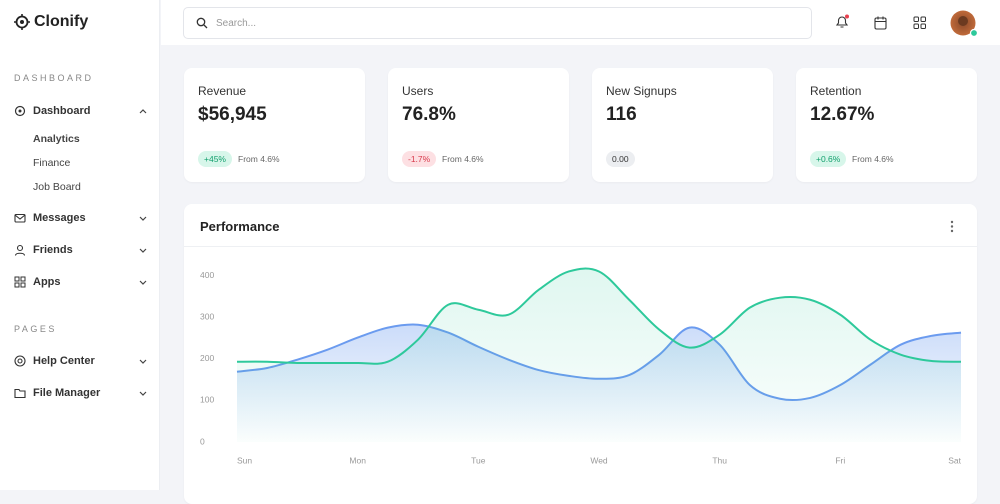  What do you see at coordinates (207, 275) in the screenshot?
I see `y-tick-label: 400` at bounding box center [207, 275].